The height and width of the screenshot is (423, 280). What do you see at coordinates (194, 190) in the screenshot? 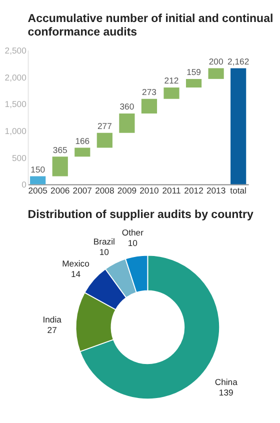
I see `x-tick-label: 2012` at bounding box center [194, 190].